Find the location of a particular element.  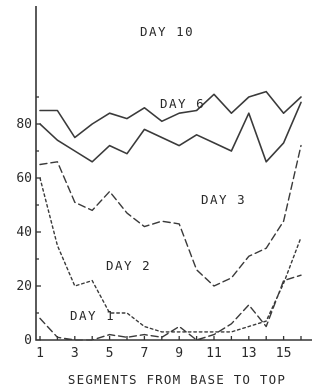

x-tick-label-9: 9 is located at coordinates (179, 353).